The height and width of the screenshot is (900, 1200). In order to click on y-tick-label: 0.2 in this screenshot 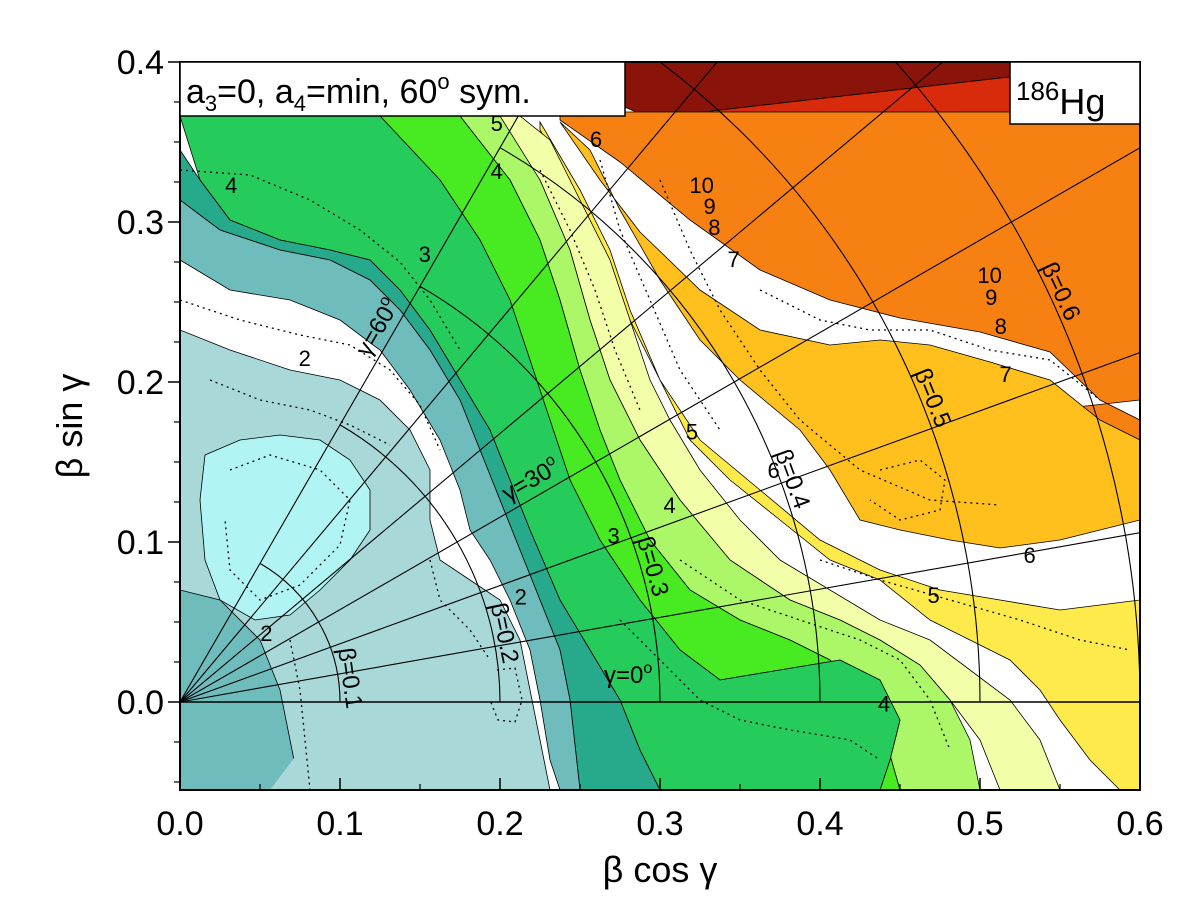, I will do `click(140, 383)`.